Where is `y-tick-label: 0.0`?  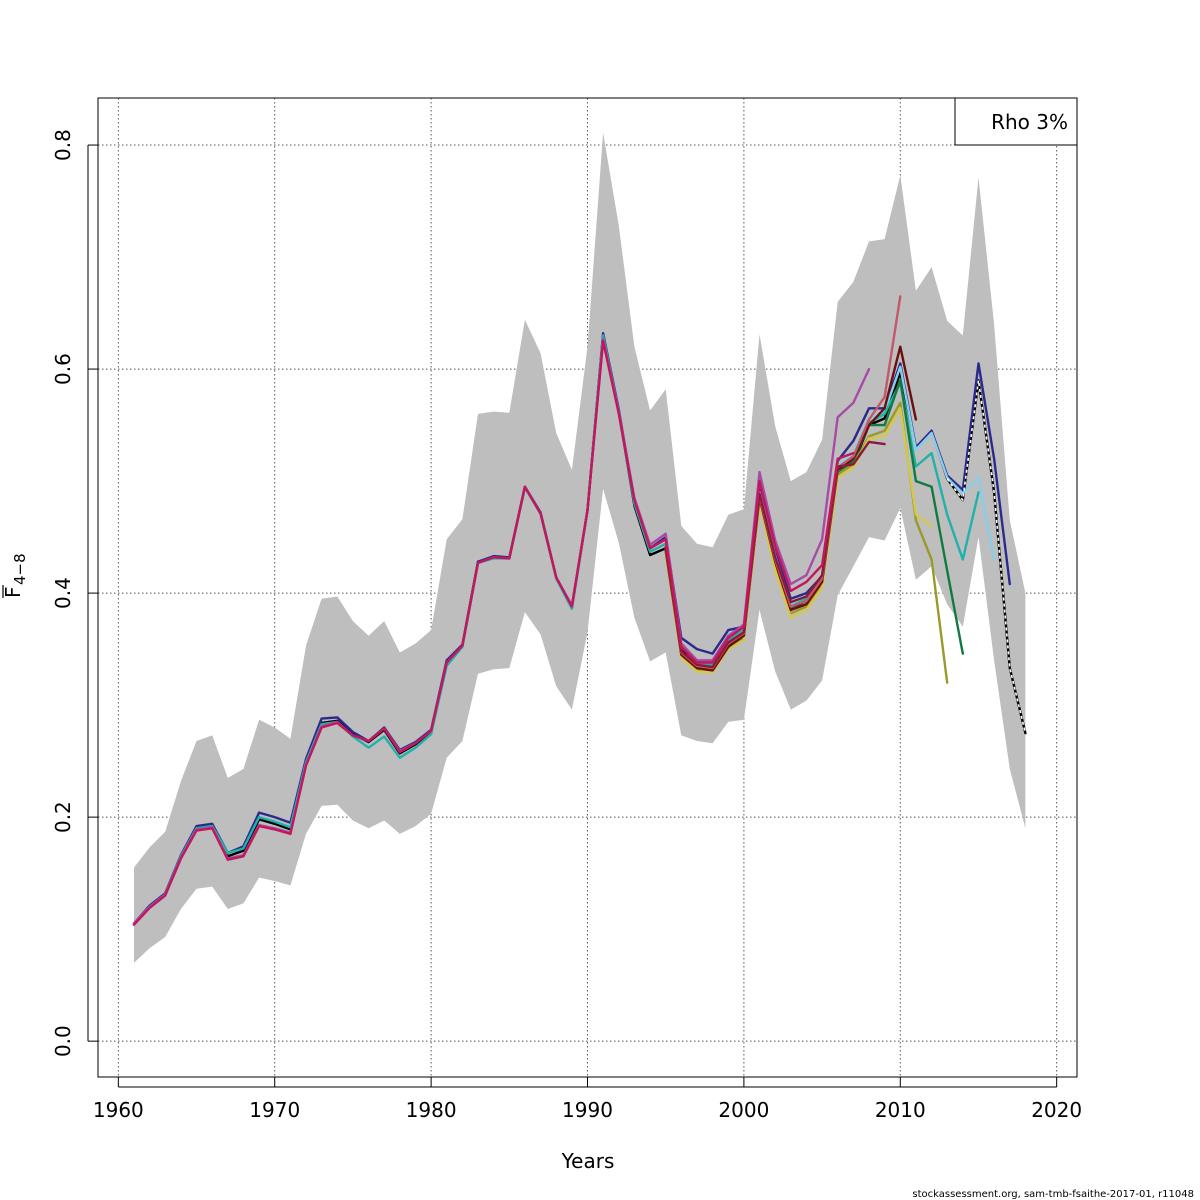
y-tick-label: 0.0 is located at coordinates (63, 1041).